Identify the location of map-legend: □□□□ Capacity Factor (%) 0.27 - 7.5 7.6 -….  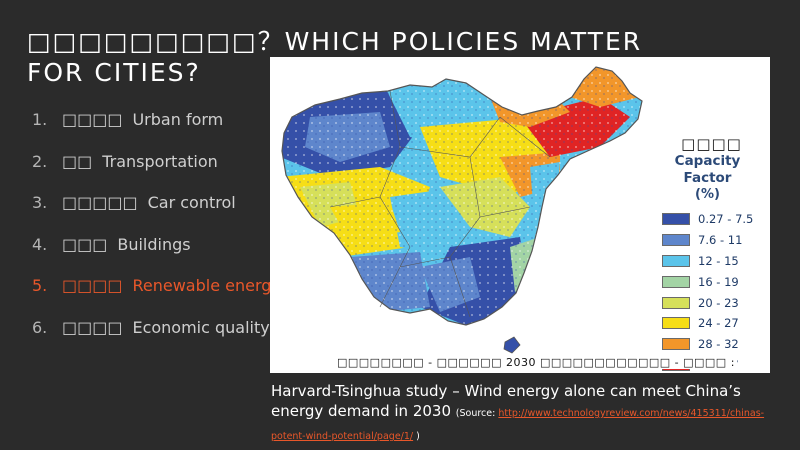
(707, 254).